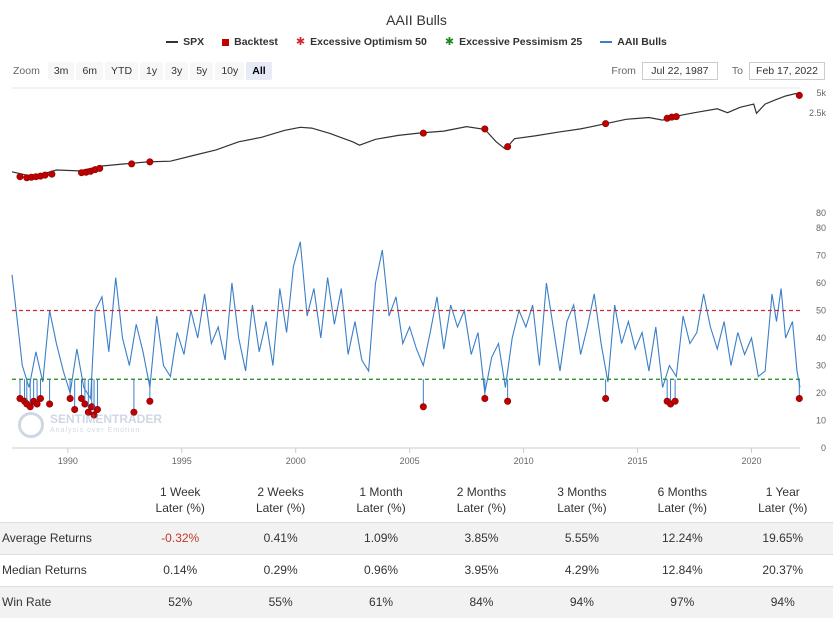 The height and width of the screenshot is (622, 833). I want to click on stats-header-1y: 1 Year Later (%), so click(783, 500).